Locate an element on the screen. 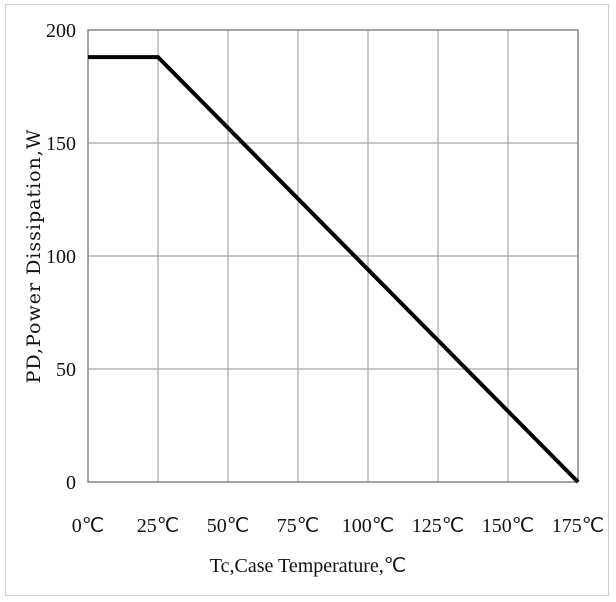 Image resolution: width=616 pixels, height=602 pixels. x-tick-label: 50℃ is located at coordinates (228, 526).